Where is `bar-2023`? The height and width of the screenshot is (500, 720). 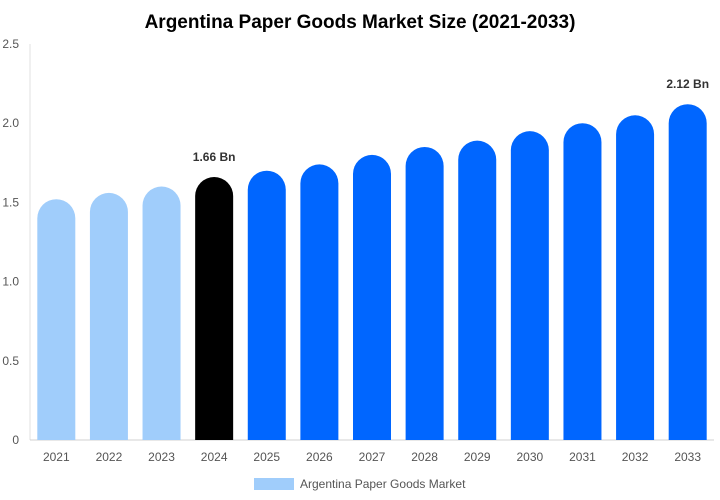 bar-2023 is located at coordinates (161, 313).